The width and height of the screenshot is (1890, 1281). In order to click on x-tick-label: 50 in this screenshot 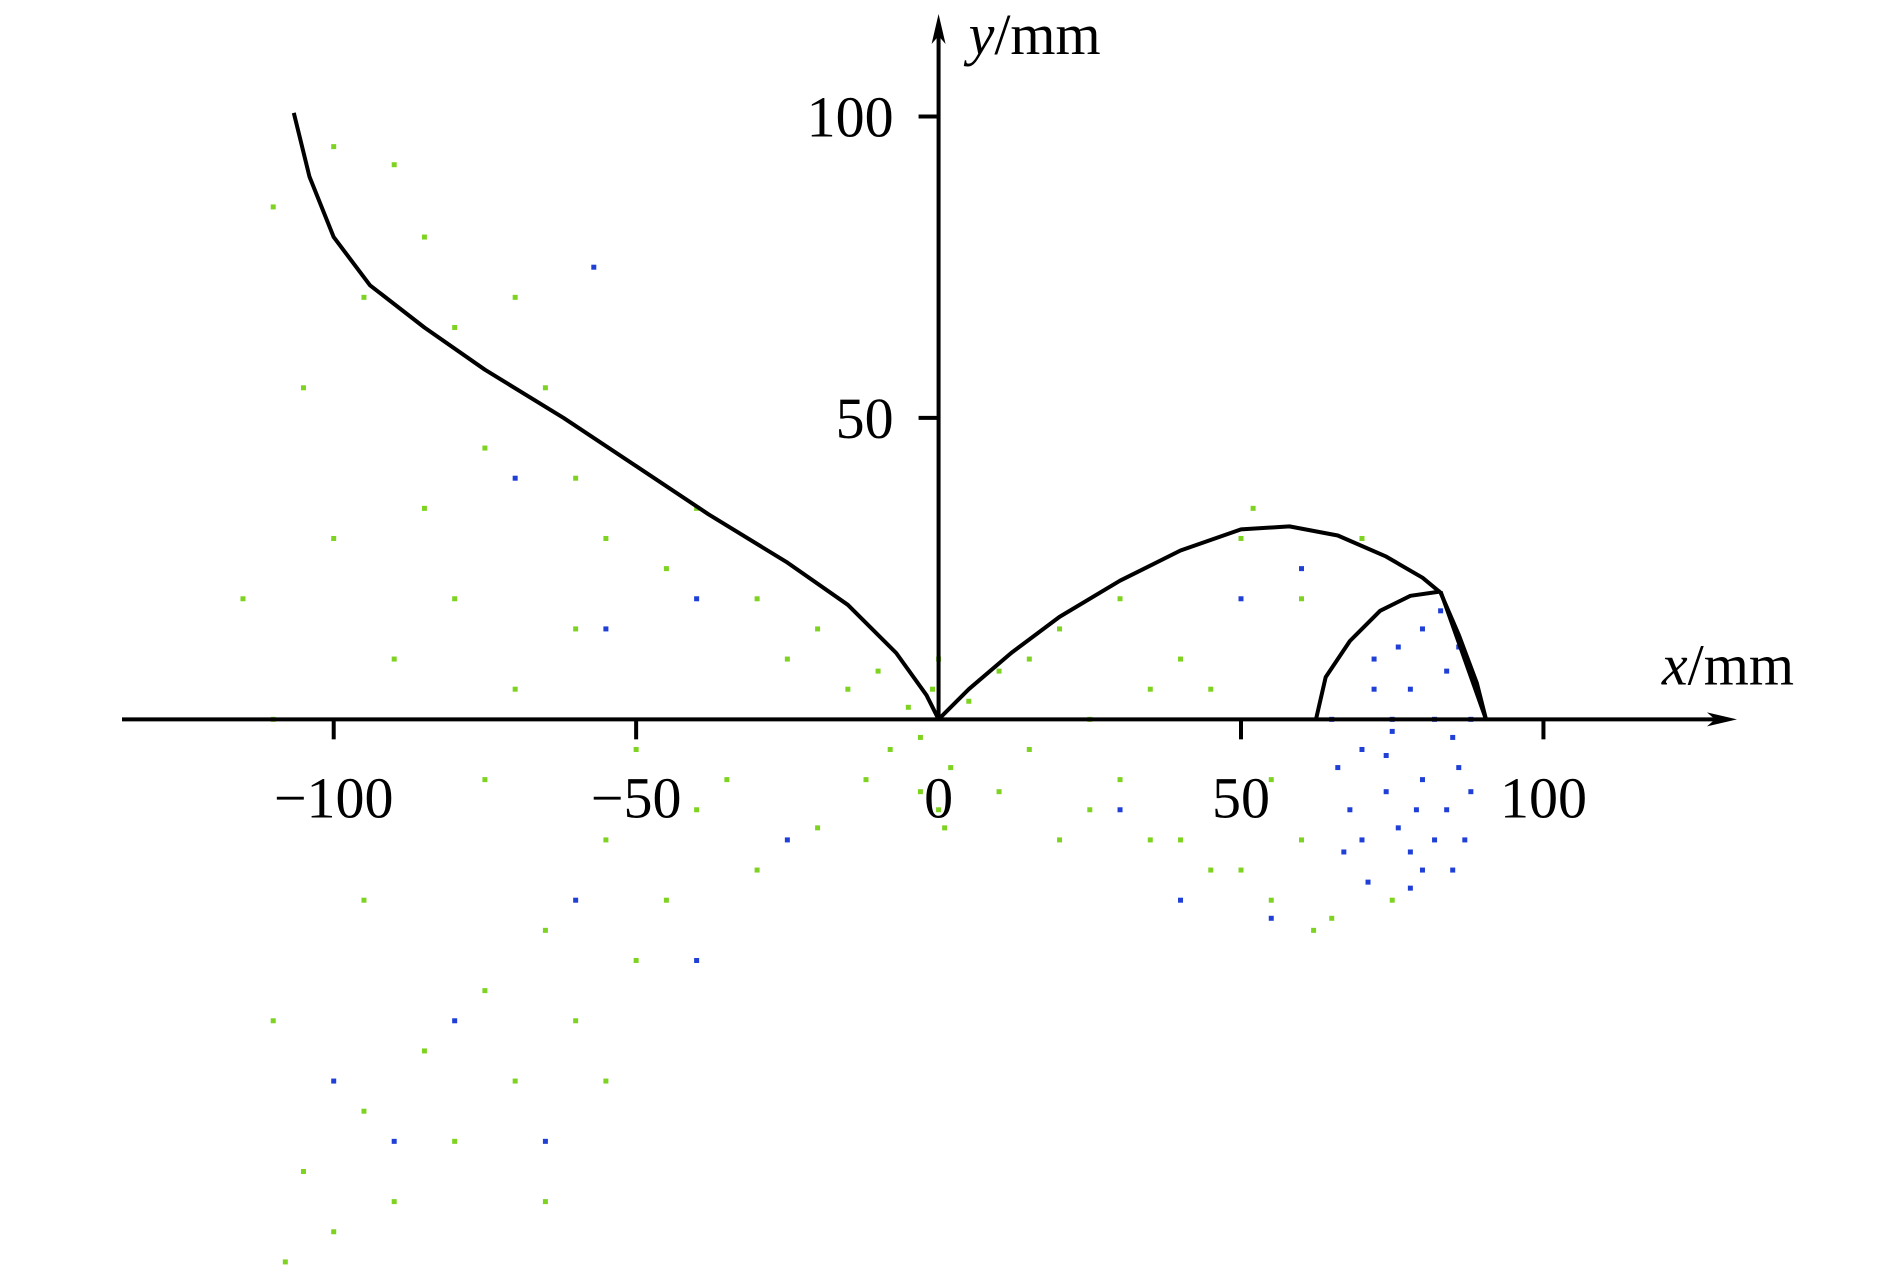, I will do `click(1241, 797)`.